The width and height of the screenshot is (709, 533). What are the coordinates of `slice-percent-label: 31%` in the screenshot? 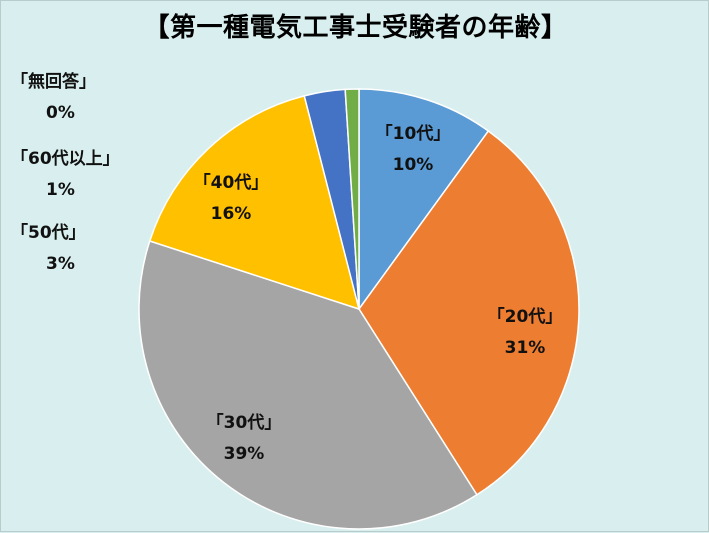 It's located at (525, 348).